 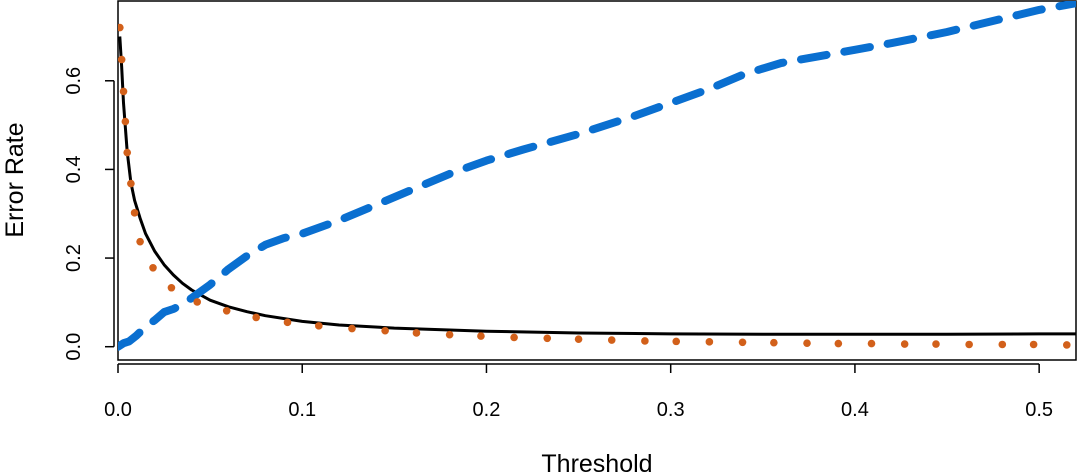 I want to click on x-tick-label: 0.2, so click(x=487, y=410).